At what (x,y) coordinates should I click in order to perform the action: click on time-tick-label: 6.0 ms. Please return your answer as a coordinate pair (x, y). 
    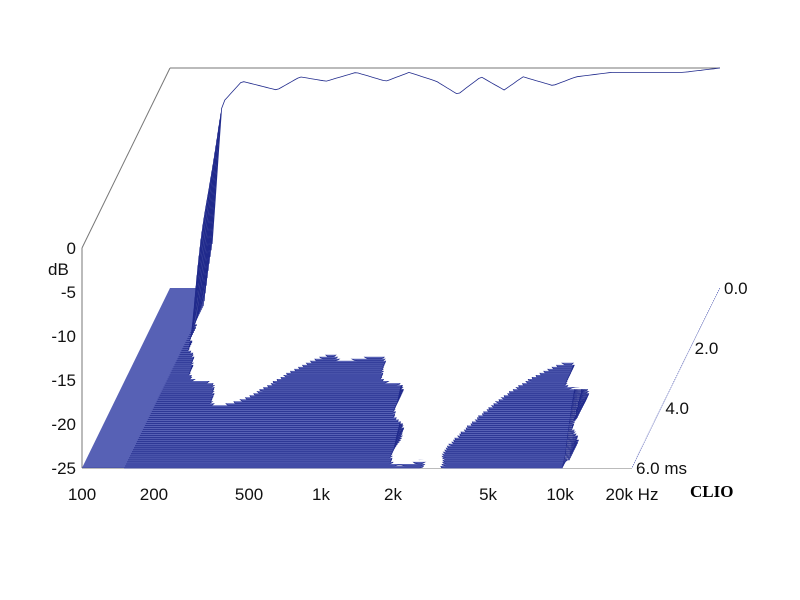
    Looking at the image, I should click on (661, 468).